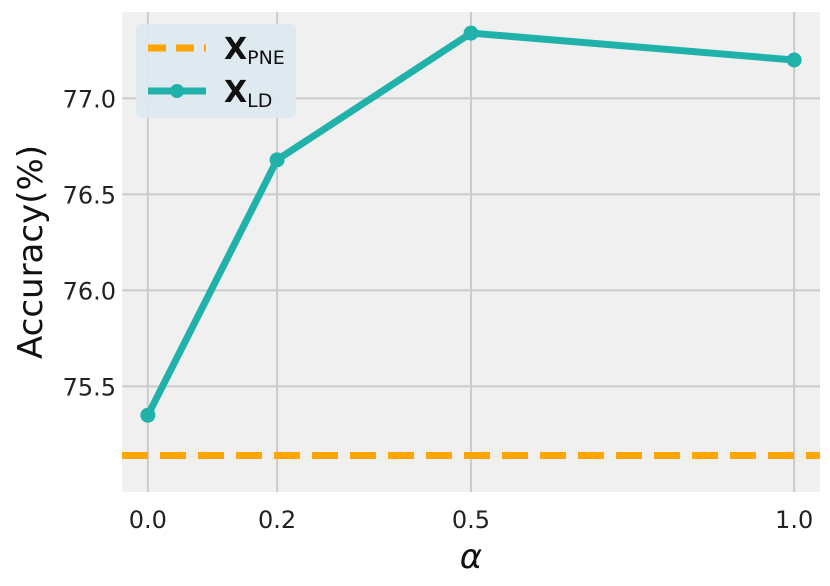  What do you see at coordinates (177, 91) in the screenshot?
I see `legend-series-marker` at bounding box center [177, 91].